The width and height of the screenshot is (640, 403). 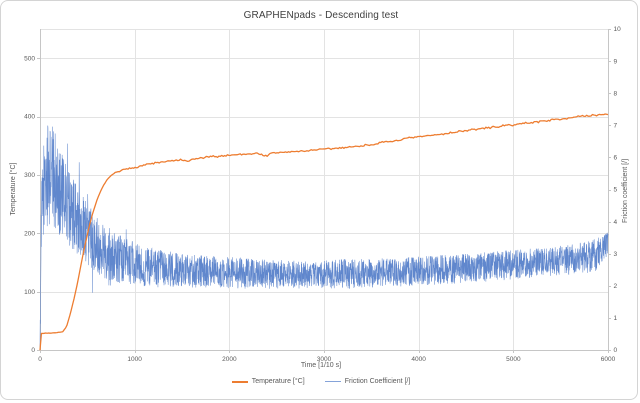 What do you see at coordinates (616, 93) in the screenshot?
I see `y-right-tick-label: 8` at bounding box center [616, 93].